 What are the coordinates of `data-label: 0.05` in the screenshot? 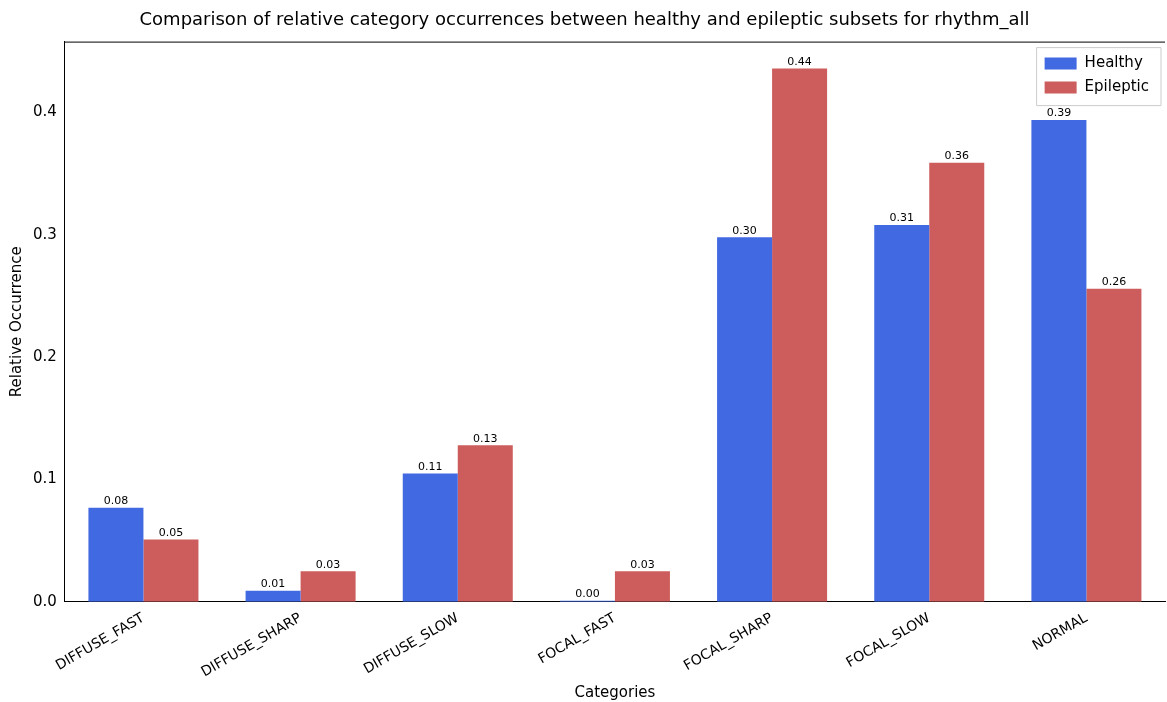 It's located at (171, 532).